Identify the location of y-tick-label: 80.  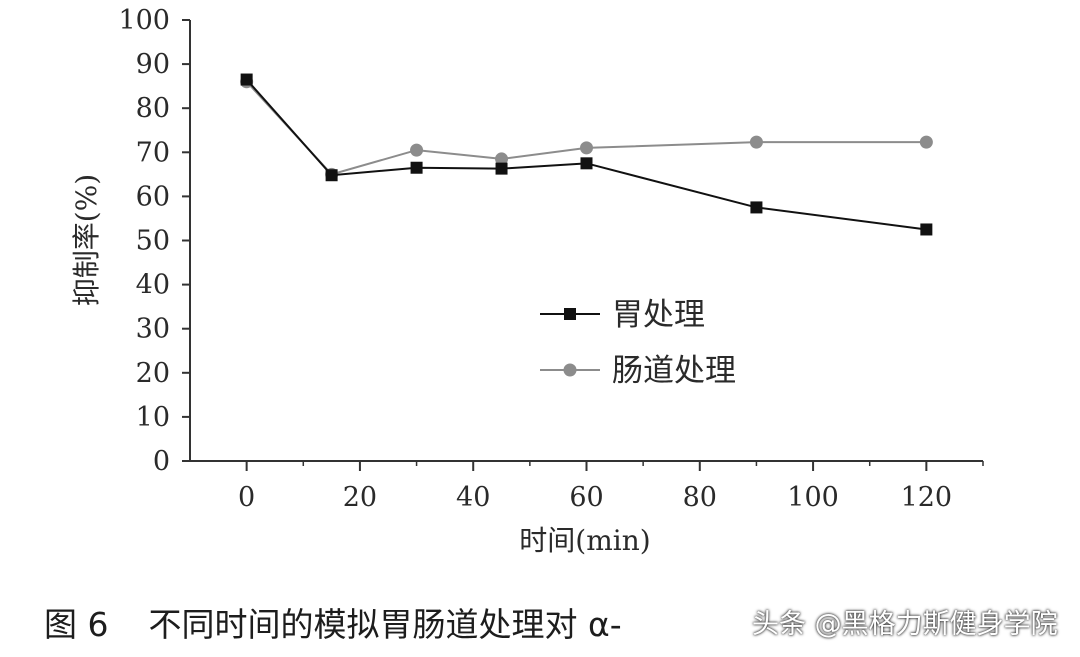
(153, 108).